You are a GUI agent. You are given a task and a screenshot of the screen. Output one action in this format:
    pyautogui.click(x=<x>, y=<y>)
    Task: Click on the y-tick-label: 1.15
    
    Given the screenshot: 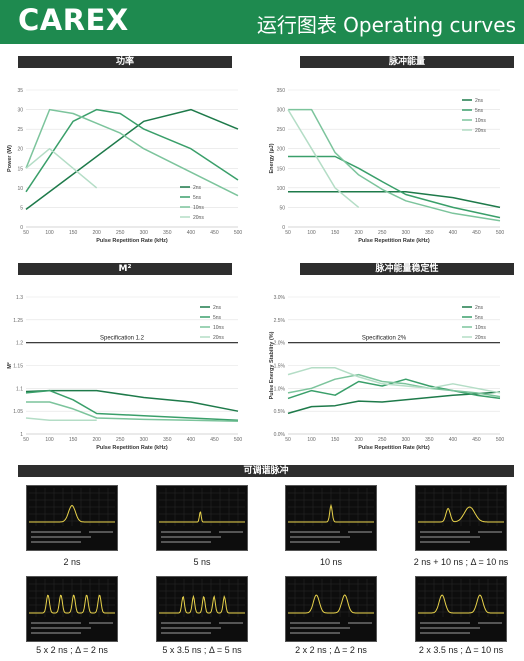 What is the action you would take?
    pyautogui.click(x=18, y=367)
    